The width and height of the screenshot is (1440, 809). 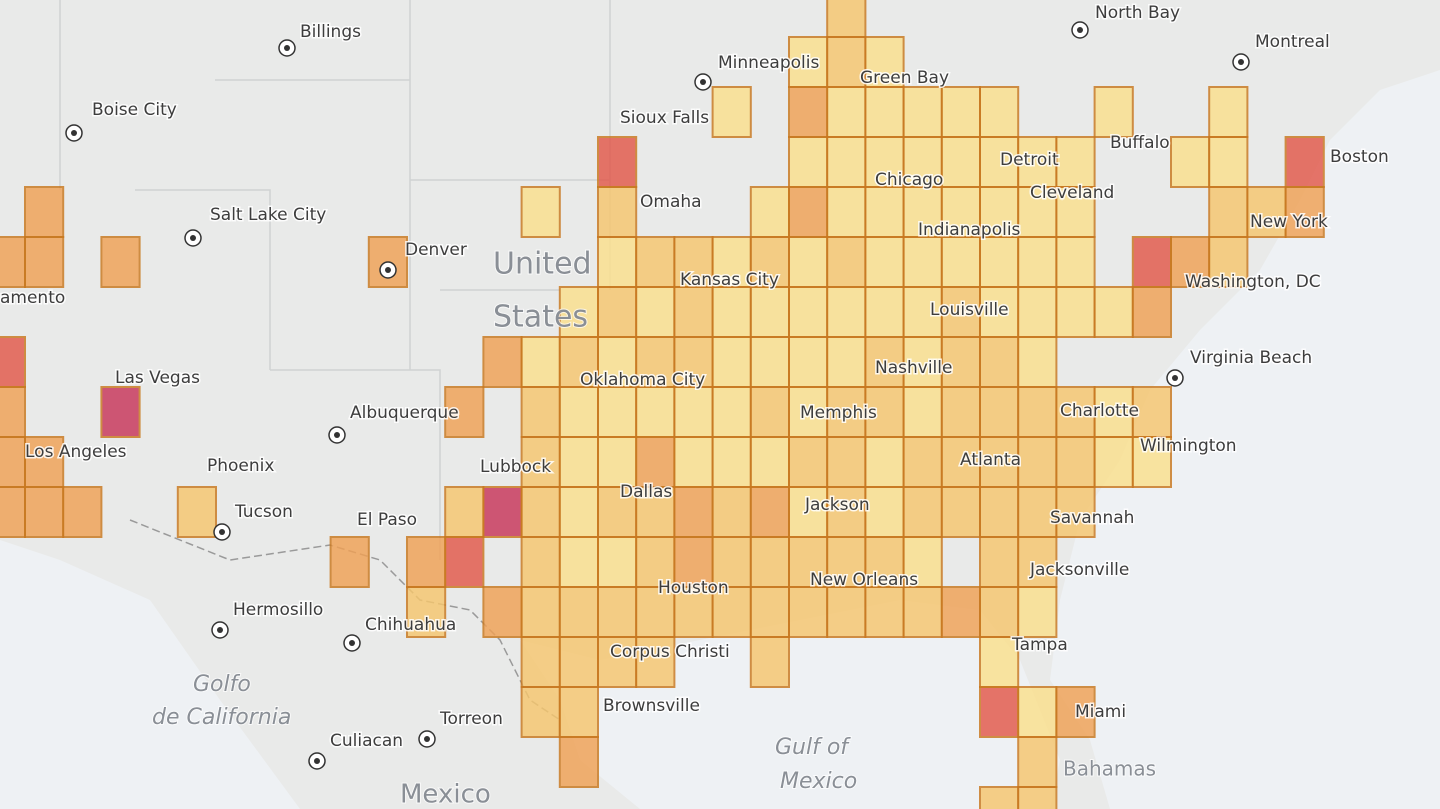 I want to click on city-label: Culiacan, so click(x=366, y=741).